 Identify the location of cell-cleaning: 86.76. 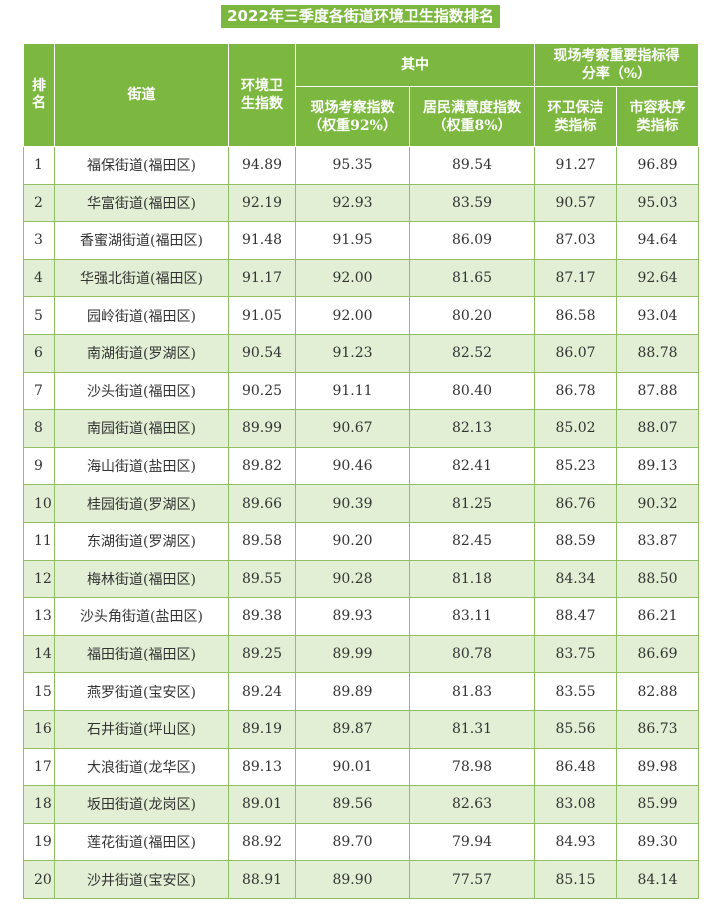
(575, 503).